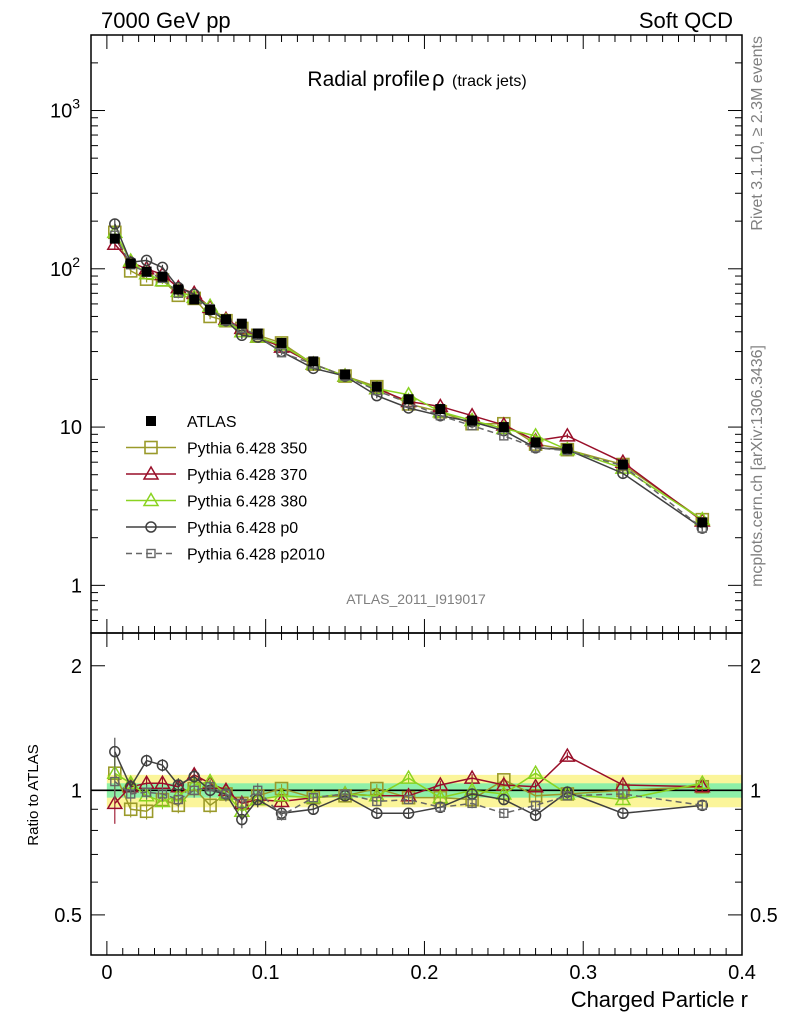 Image resolution: width=786 pixels, height=1024 pixels. I want to click on legend-entry-pythia-6-428-p2010-swatch-marker, so click(151, 553).